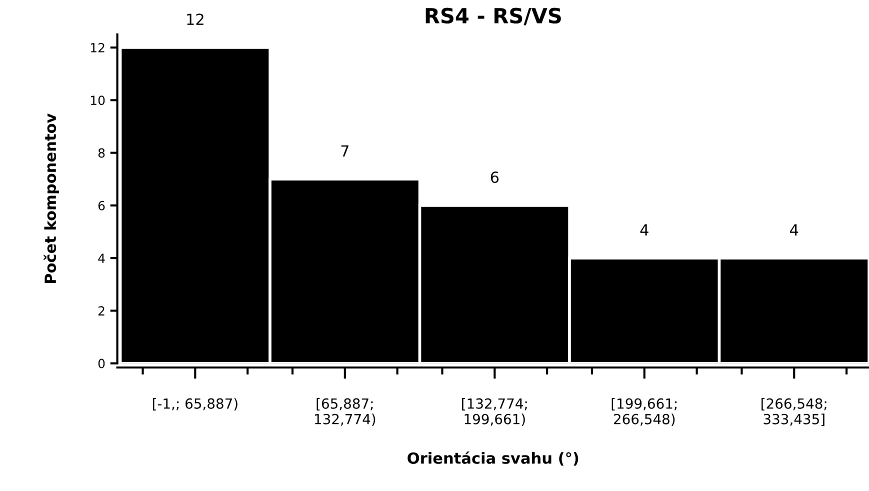  I want to click on x-tick-label: [-1,; 65,887), so click(195, 404).